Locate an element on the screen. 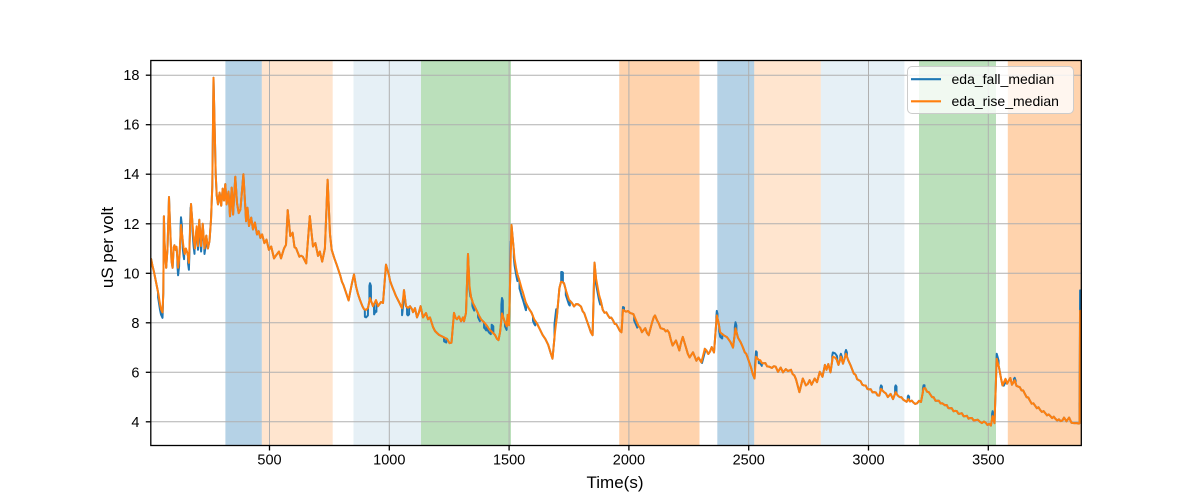 This screenshot has height=500, width=1200. svg-text: 18 is located at coordinates (131, 76).